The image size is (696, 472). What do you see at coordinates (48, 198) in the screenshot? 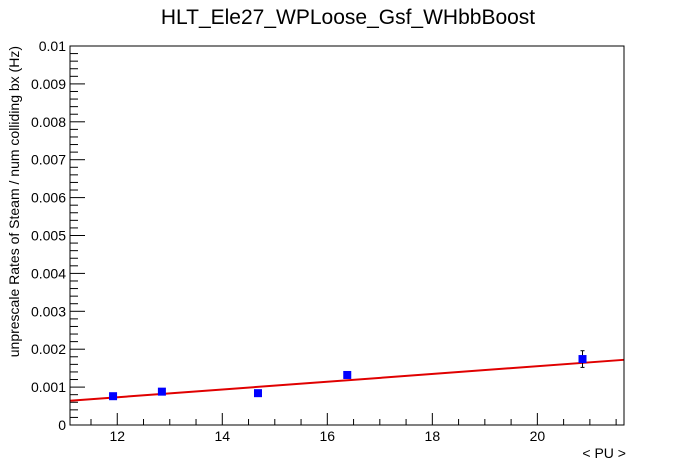
I see `y-tick-label: 0.006` at bounding box center [48, 198].